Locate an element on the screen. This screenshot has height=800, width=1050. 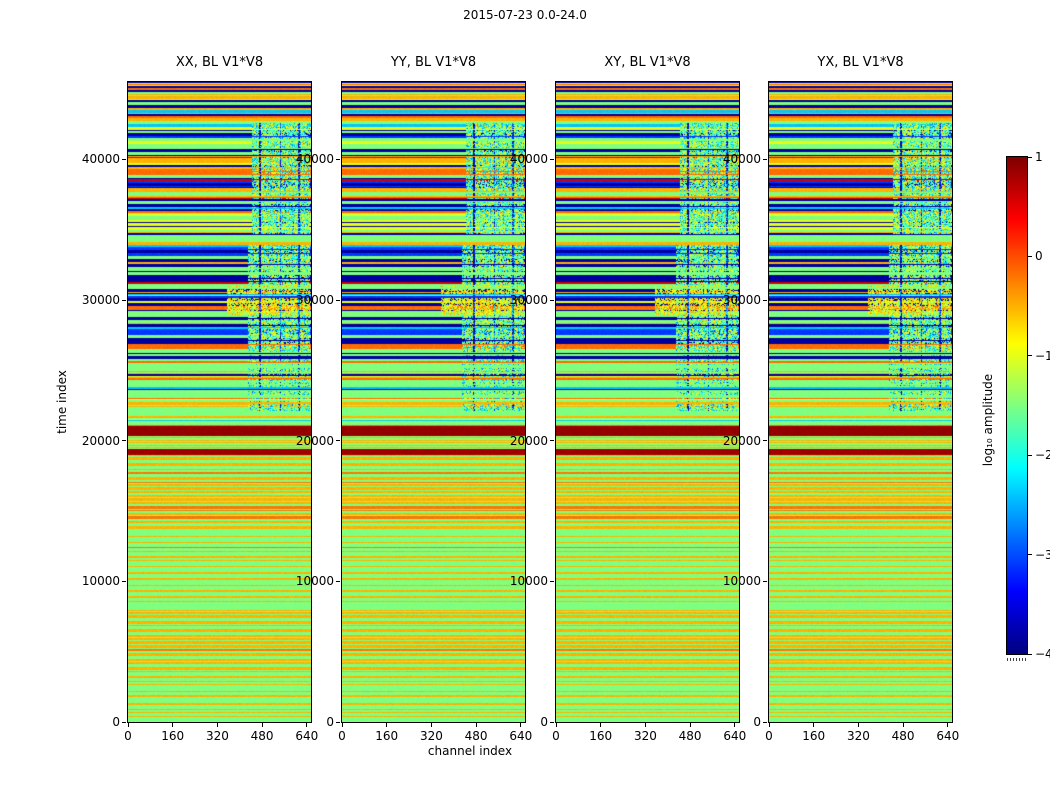
heatmap-canvas-yy is located at coordinates (433, 402).